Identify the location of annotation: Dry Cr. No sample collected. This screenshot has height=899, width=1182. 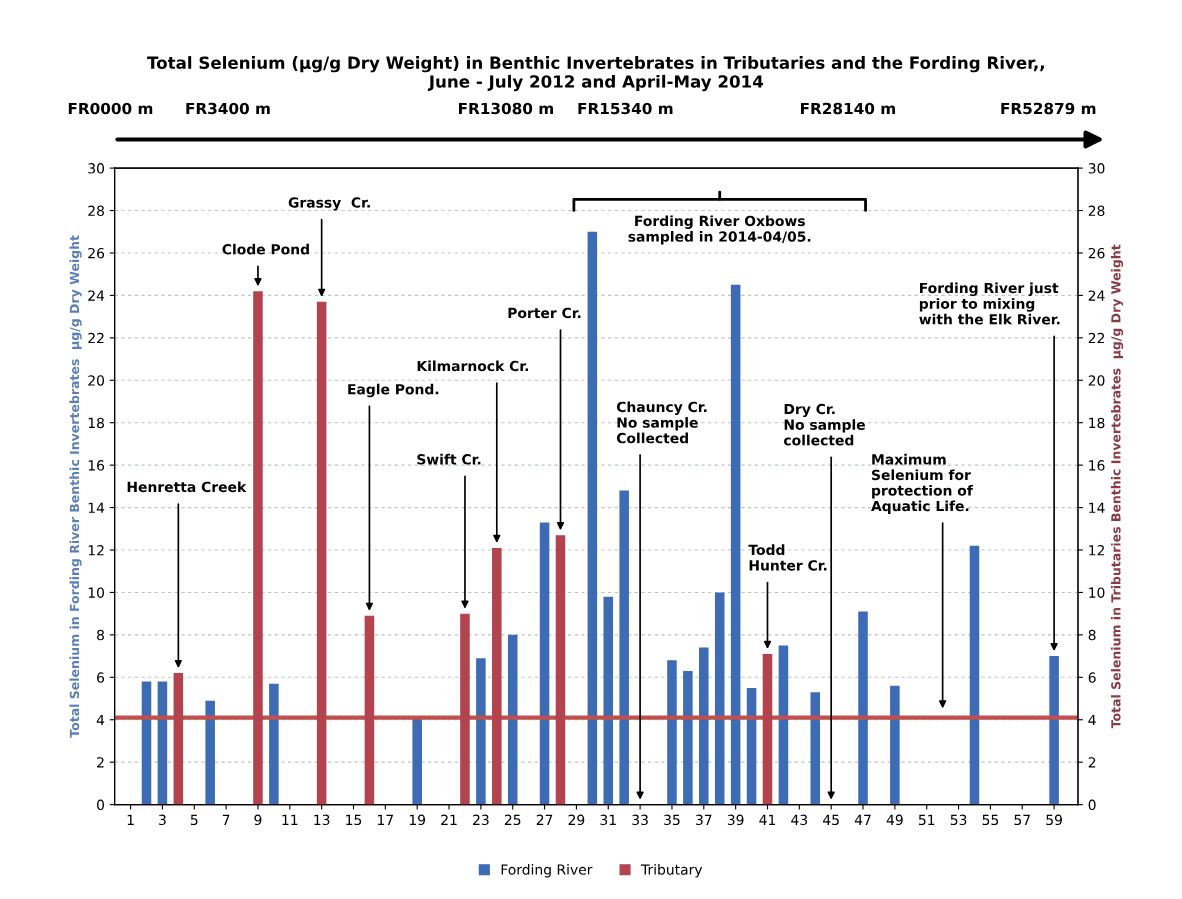
(824, 424).